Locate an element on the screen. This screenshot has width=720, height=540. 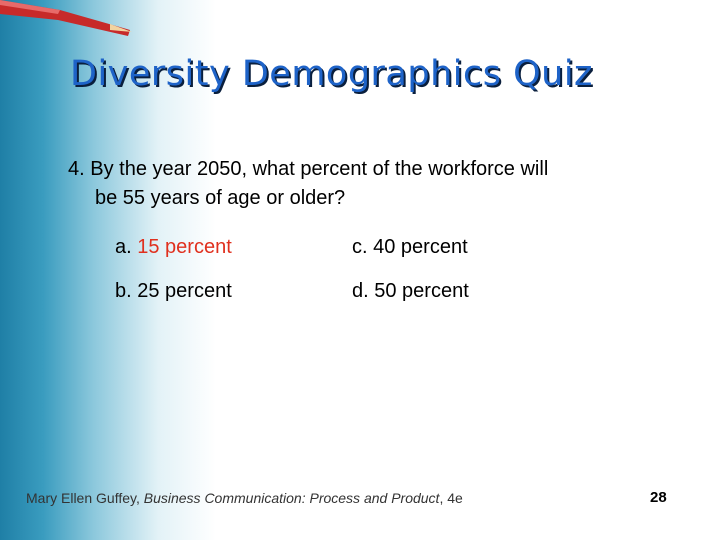
option-text: 40 percent is located at coordinates (420, 247).